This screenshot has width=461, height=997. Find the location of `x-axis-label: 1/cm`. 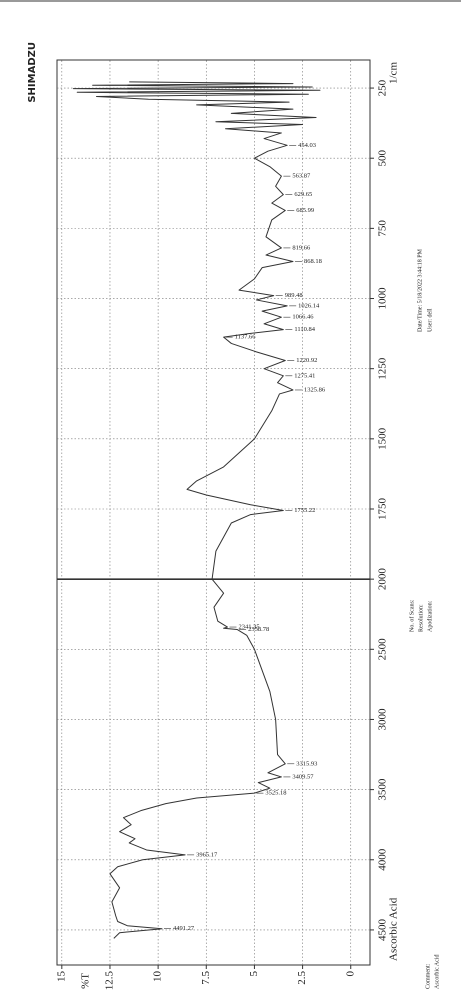

x-axis-label: 1/cm is located at coordinates (394, 73).